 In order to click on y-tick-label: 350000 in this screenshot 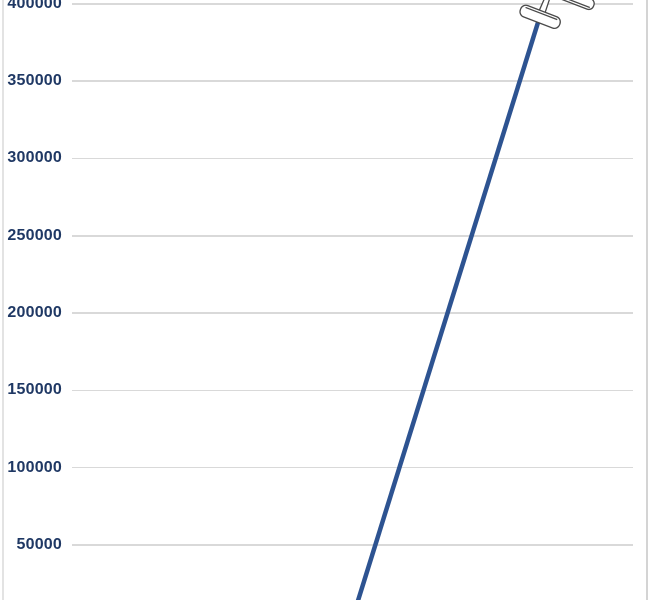, I will do `click(34, 81)`.